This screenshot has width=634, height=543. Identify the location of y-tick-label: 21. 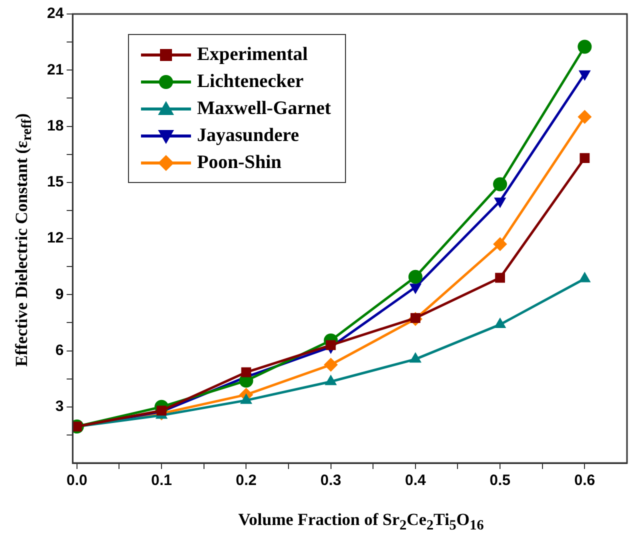
(55, 69).